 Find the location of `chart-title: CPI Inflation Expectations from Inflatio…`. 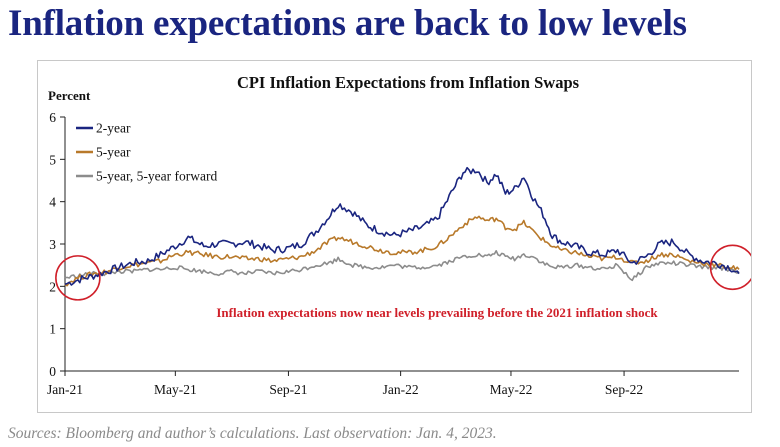

chart-title: CPI Inflation Expectations from Inflatio… is located at coordinates (408, 82).